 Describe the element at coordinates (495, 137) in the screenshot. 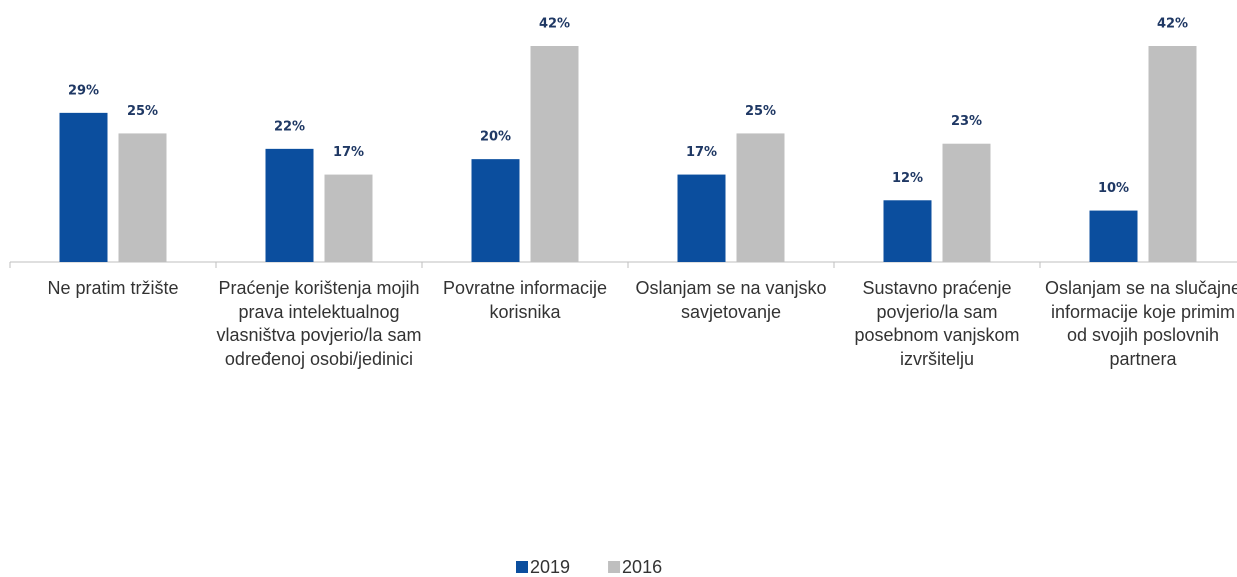

I see `value-label: 20%` at that location.